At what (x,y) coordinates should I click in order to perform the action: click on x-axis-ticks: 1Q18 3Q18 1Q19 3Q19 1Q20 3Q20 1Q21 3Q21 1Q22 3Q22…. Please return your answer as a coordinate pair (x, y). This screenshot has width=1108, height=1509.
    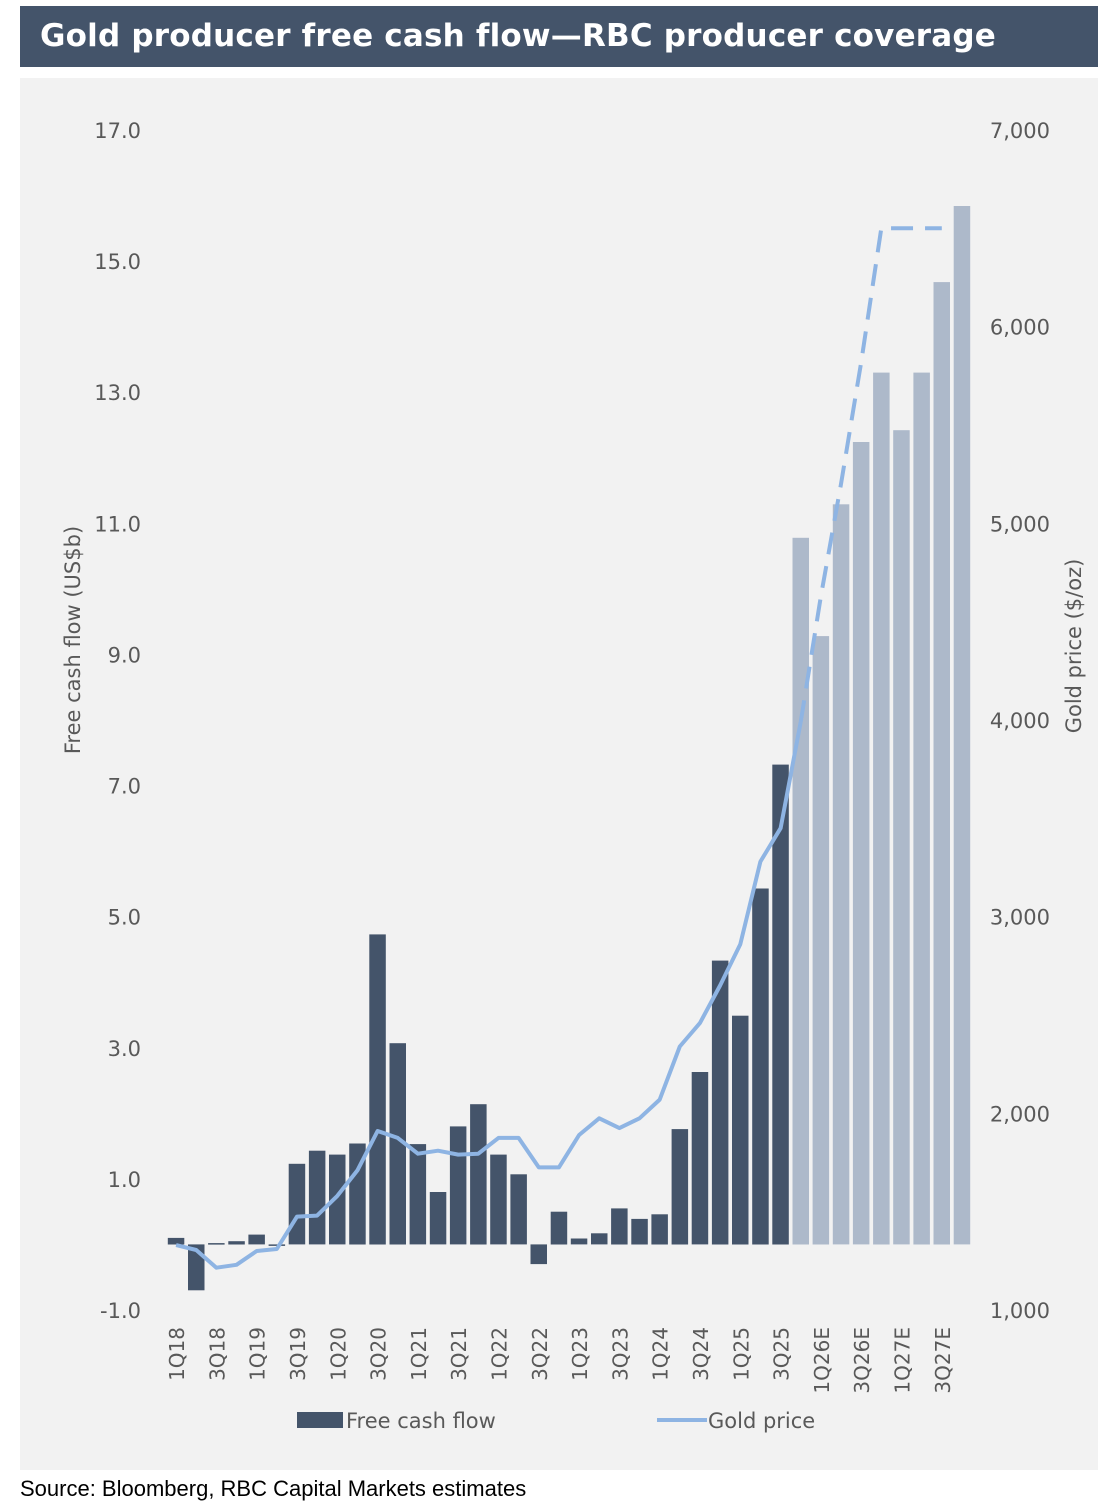
    Looking at the image, I should click on (560, 1360).